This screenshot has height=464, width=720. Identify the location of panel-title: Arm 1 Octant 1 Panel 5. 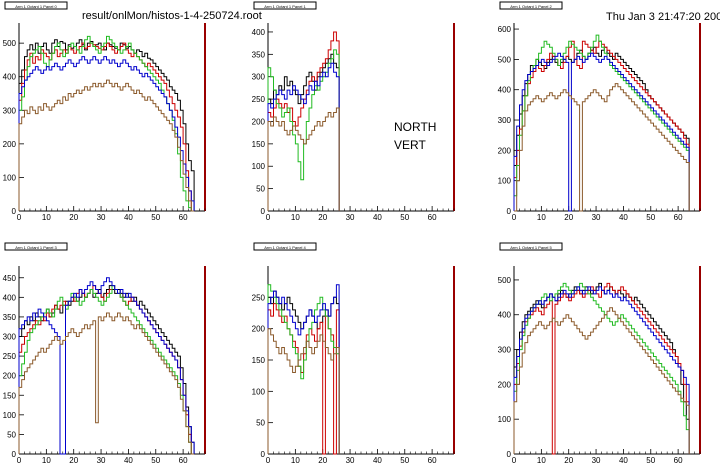
(531, 247).